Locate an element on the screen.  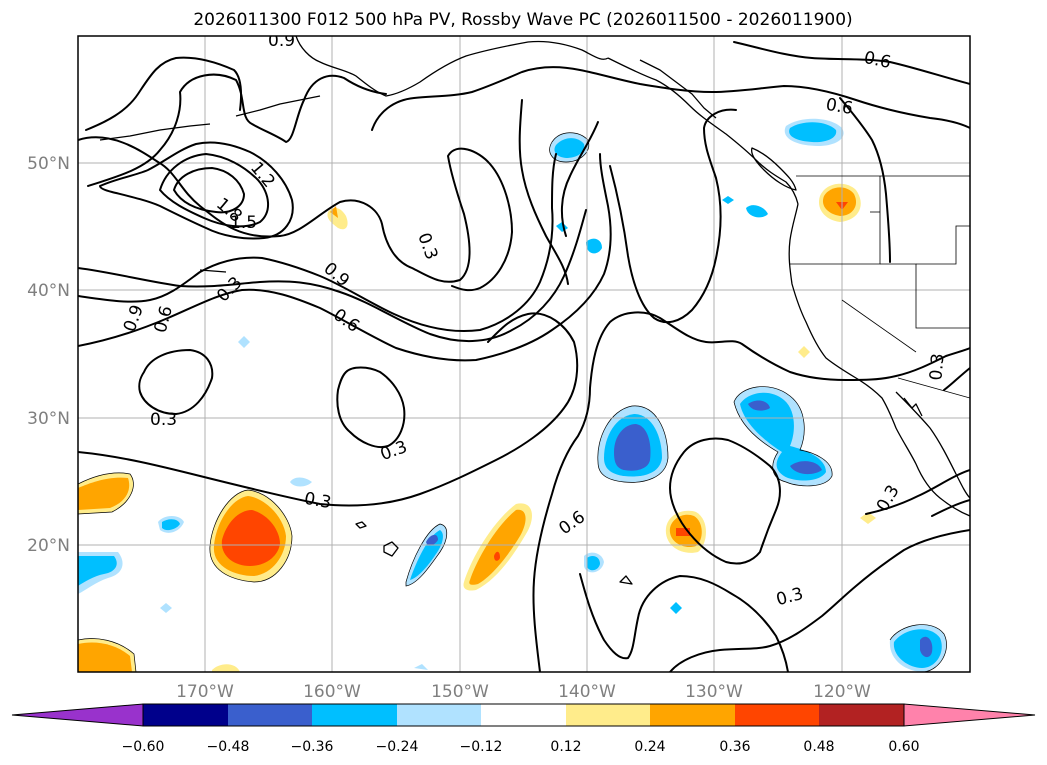
colorbar-extend-min is located at coordinates (77, 715).